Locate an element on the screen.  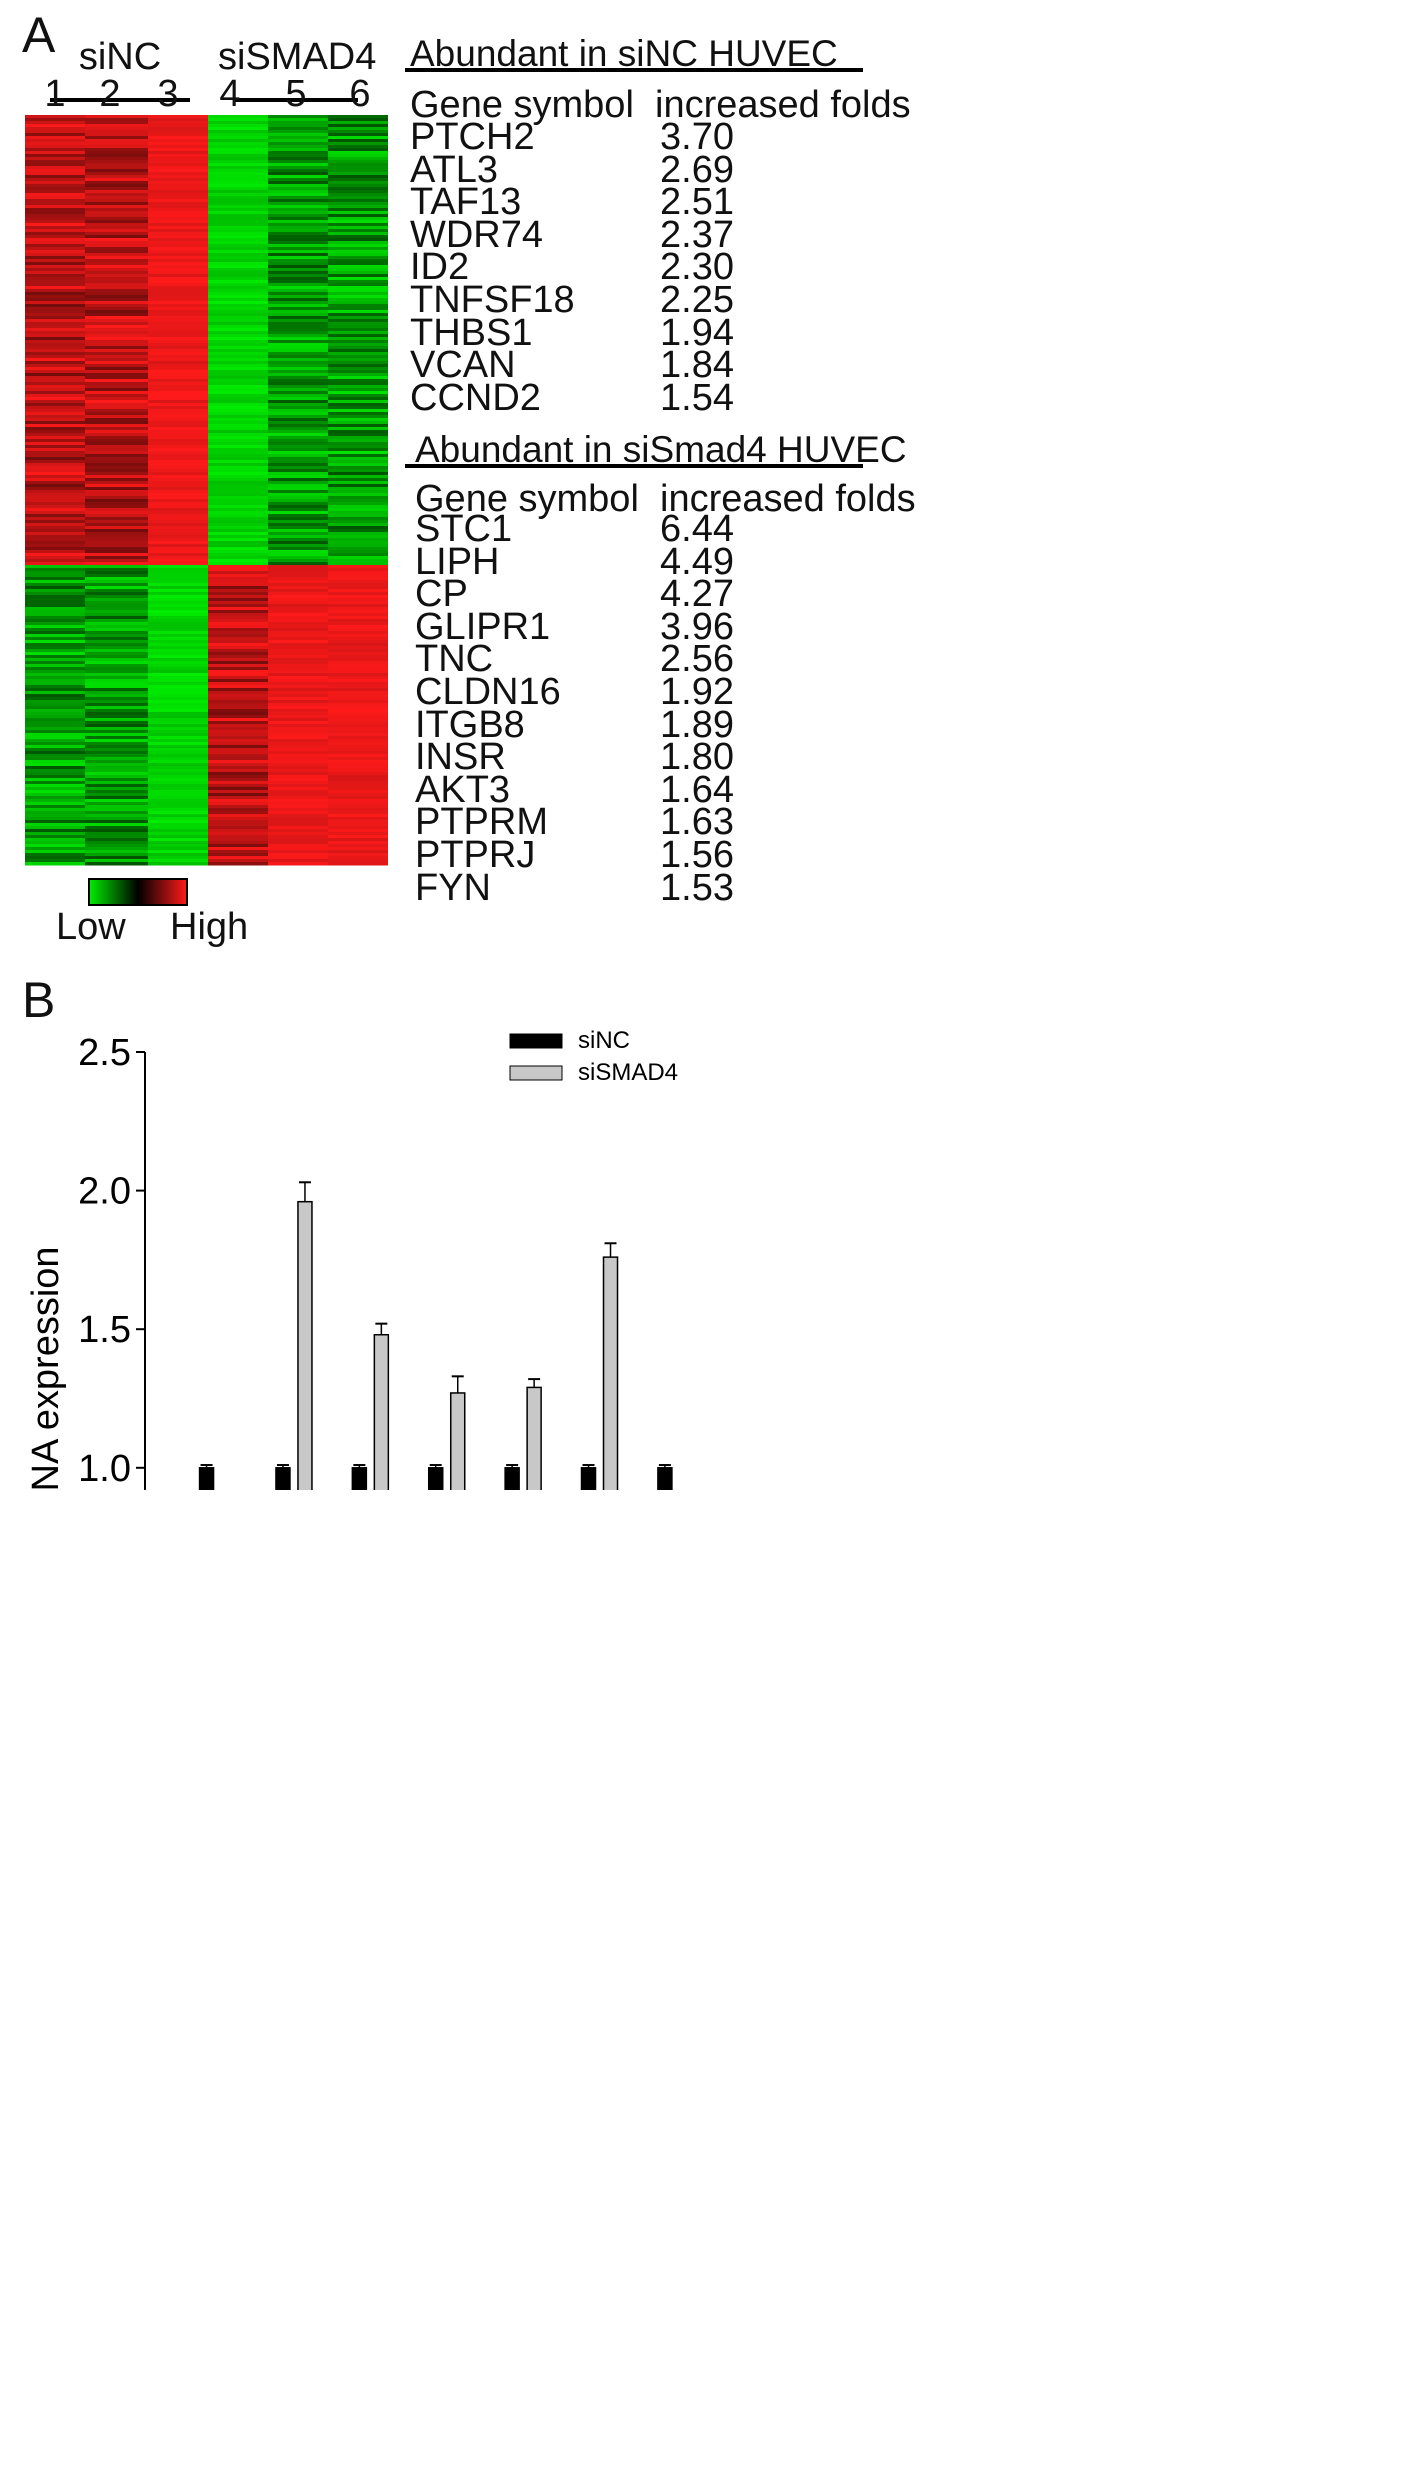
table-sismad4-fold-cell: 4.49 is located at coordinates (697, 561).